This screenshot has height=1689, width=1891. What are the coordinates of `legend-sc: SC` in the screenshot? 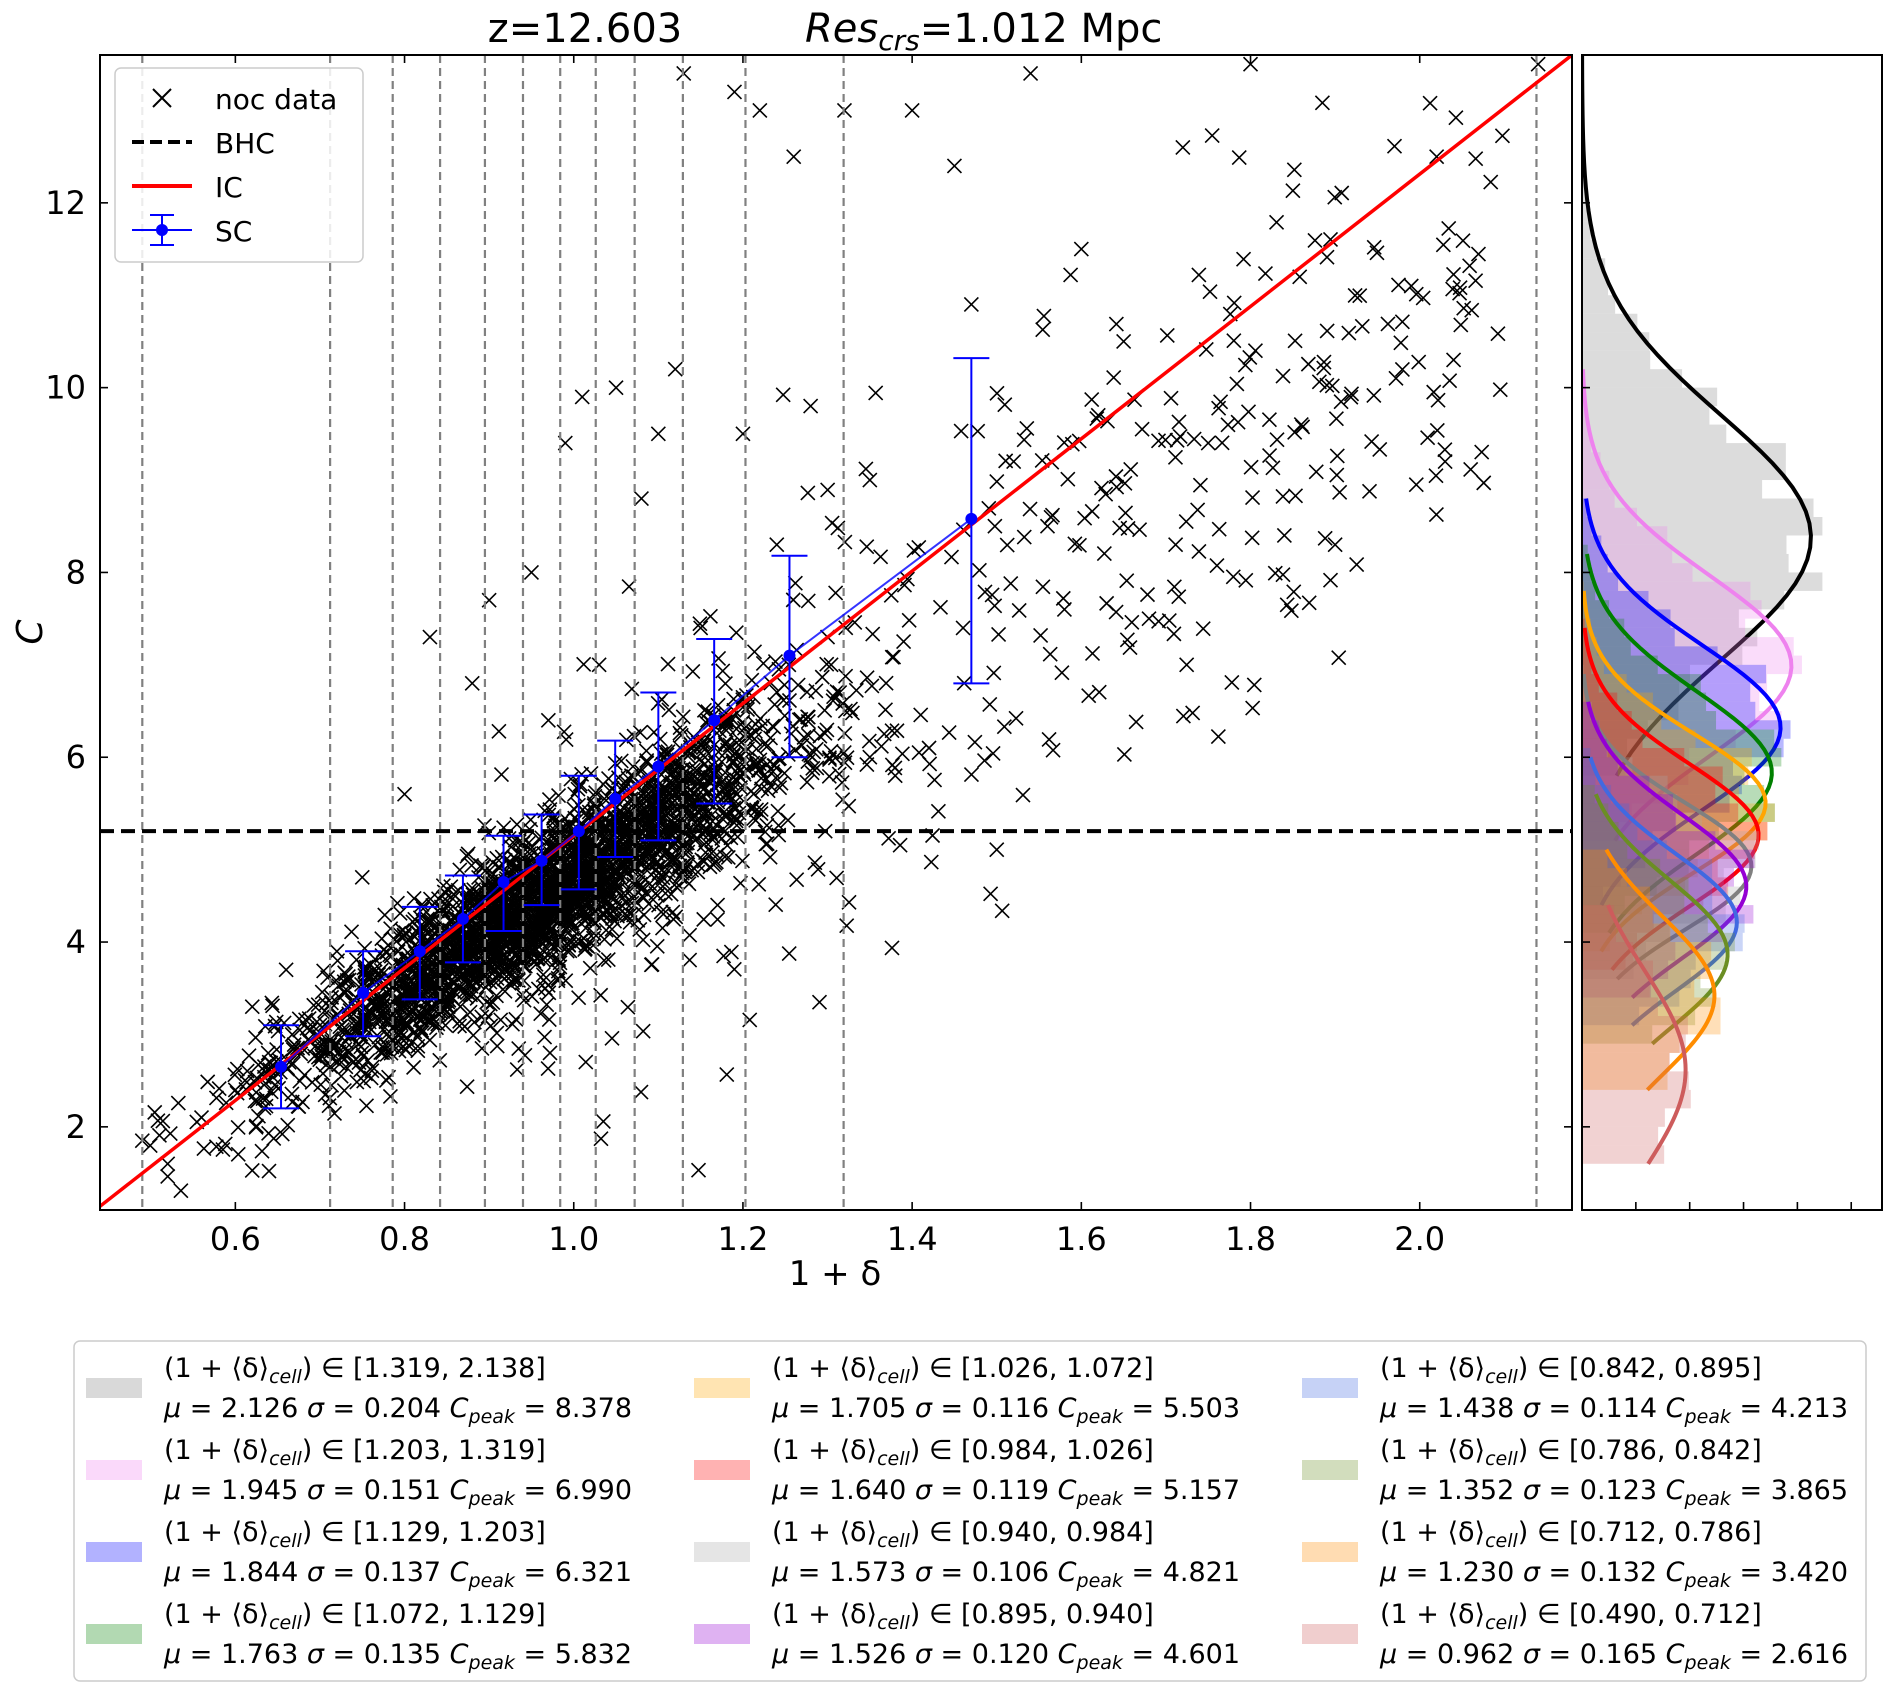 It's located at (192, 231).